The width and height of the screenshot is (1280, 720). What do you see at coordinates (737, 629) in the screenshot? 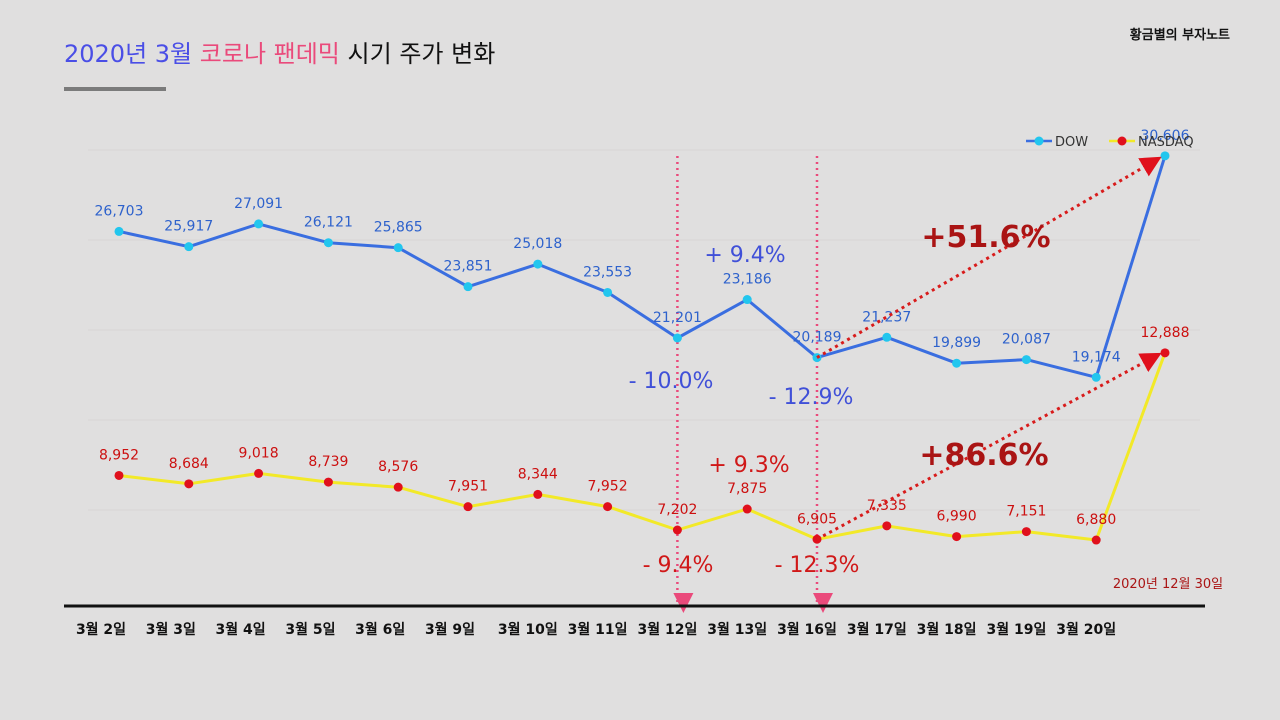
I see `x-tick-label: 3월 13일` at bounding box center [737, 629].